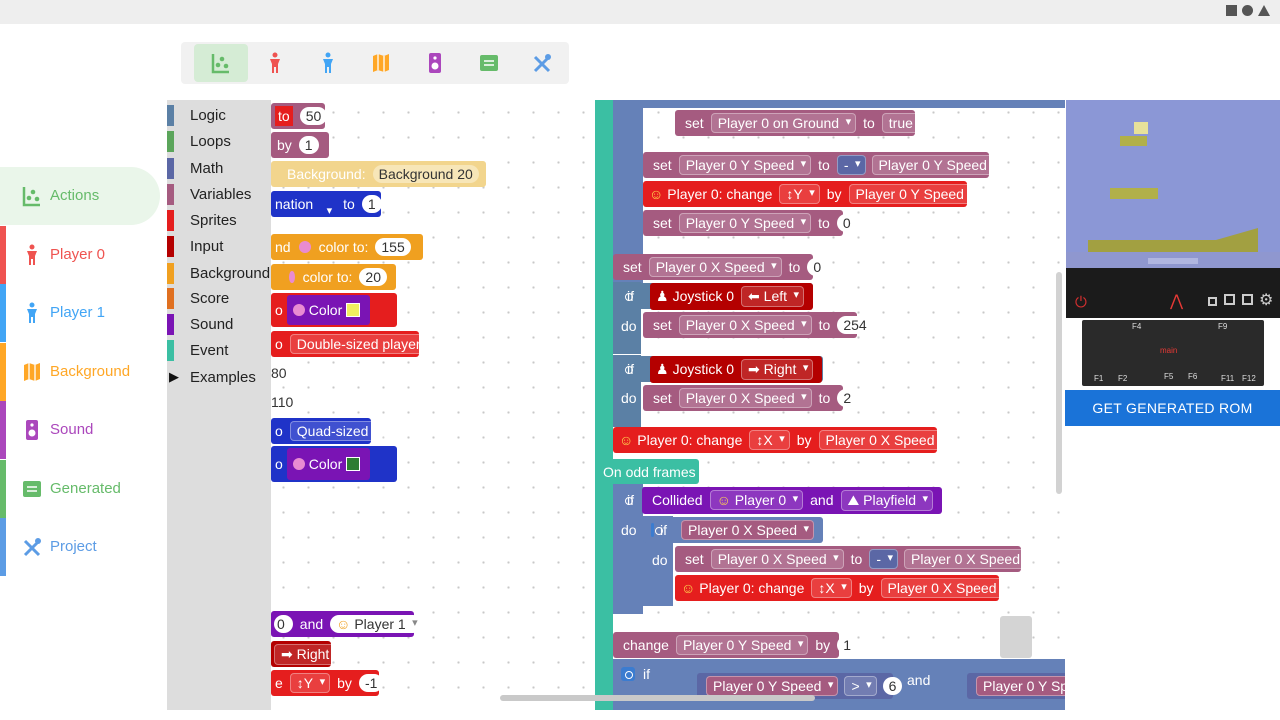 This screenshot has width=1280, height=720. What do you see at coordinates (313, 116) in the screenshot?
I see `block-value: 50` at bounding box center [313, 116].